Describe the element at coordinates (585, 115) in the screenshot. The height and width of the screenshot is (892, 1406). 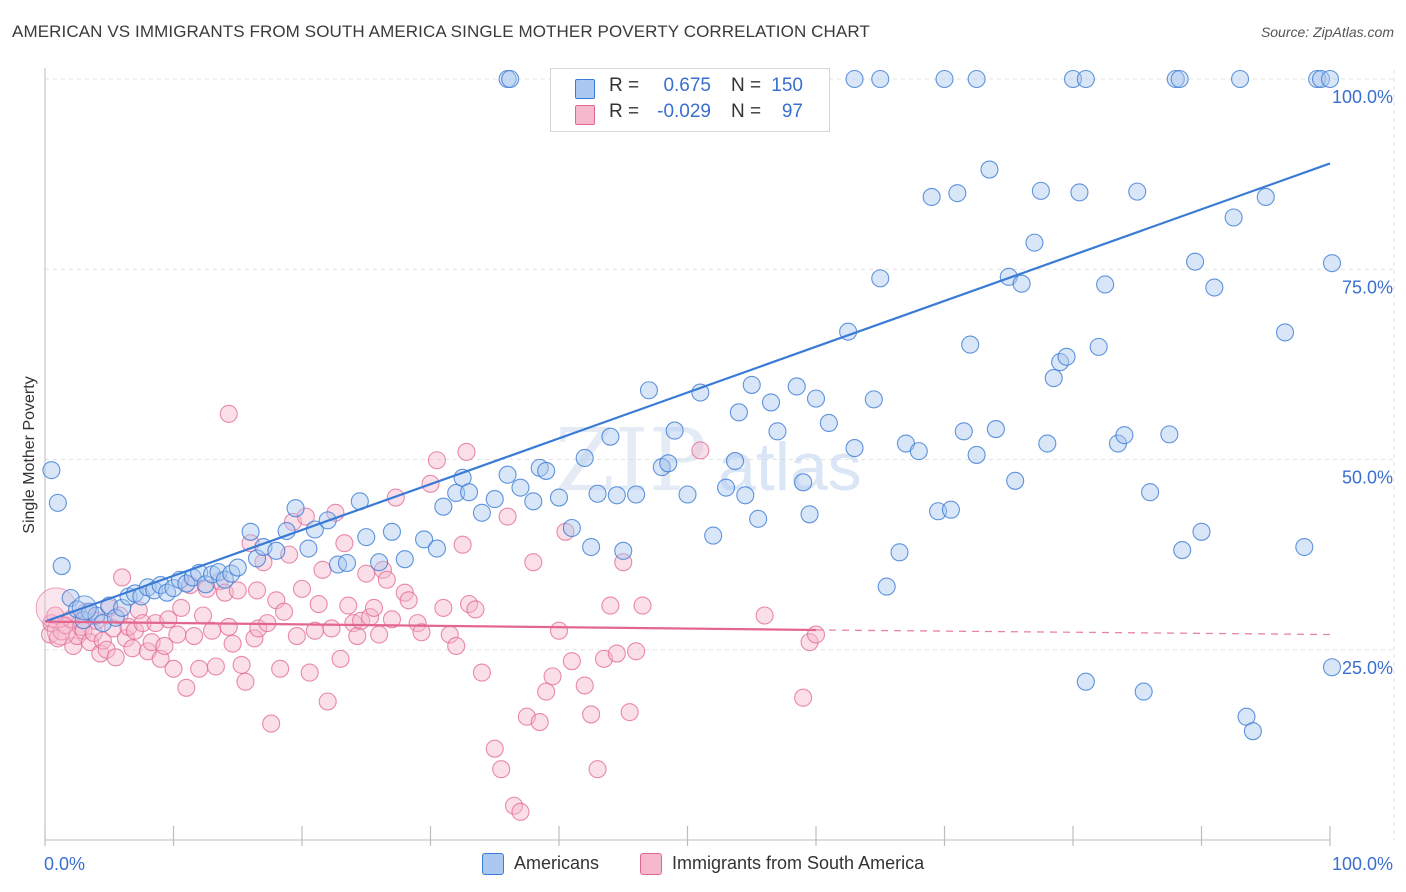
I see `legend-swatch-pink` at that location.